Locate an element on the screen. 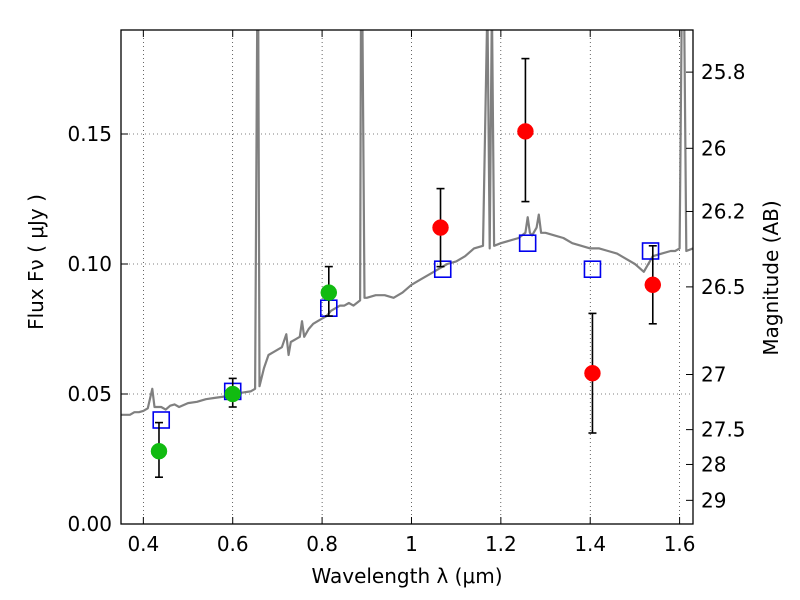 The width and height of the screenshot is (800, 600). y-tick-label: 0.15 is located at coordinates (89, 134).